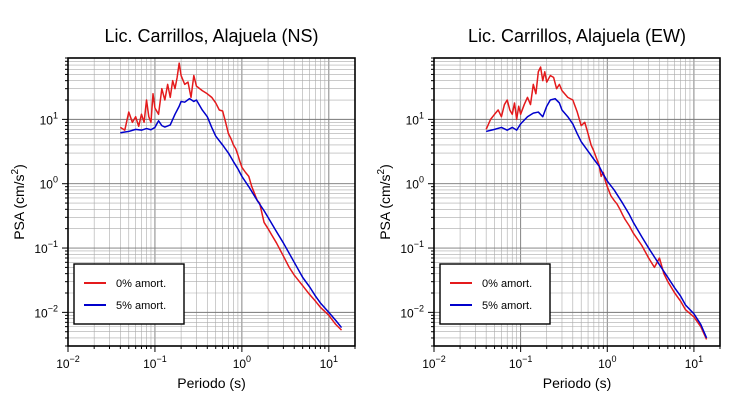 The image size is (730, 405). I want to click on chart-title: Lic. Carrillos, Alajuela (NS), so click(211, 36).